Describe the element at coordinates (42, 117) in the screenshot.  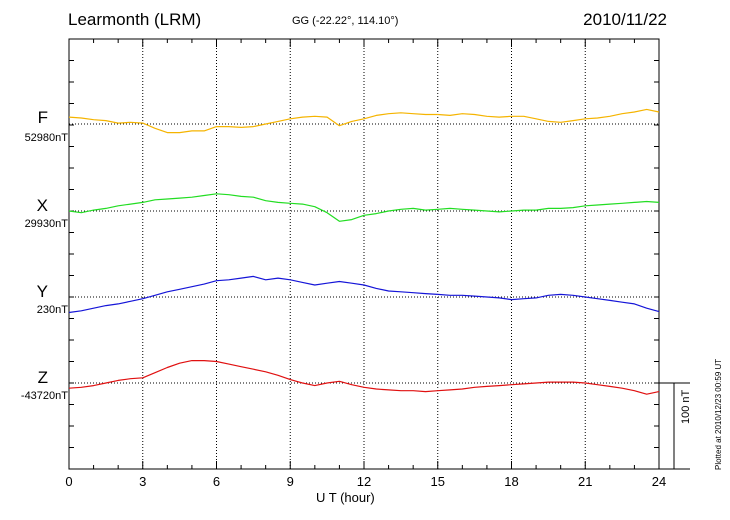
I see `component-label-f: F` at that location.